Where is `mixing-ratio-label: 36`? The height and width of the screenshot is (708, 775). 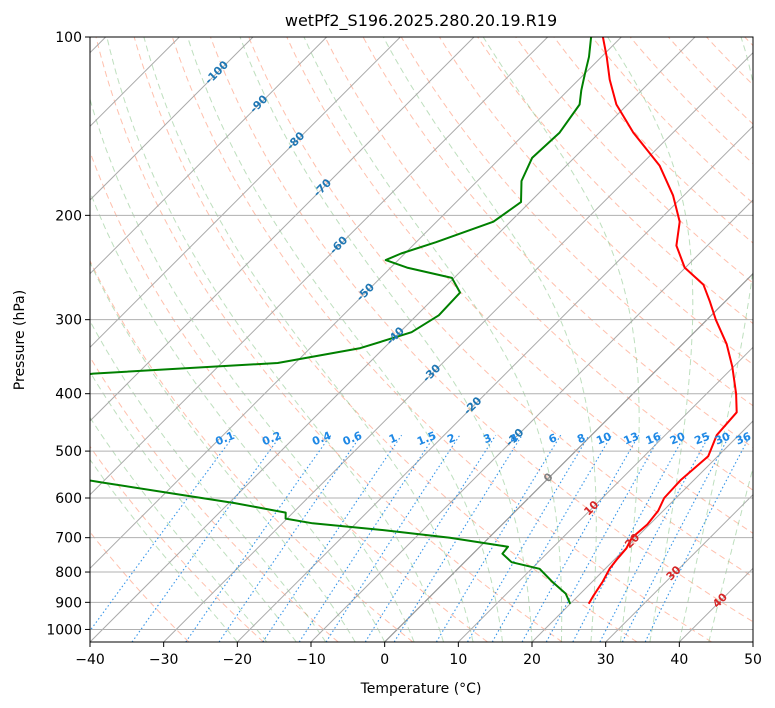 mixing-ratio-label: 36 is located at coordinates (743, 439).